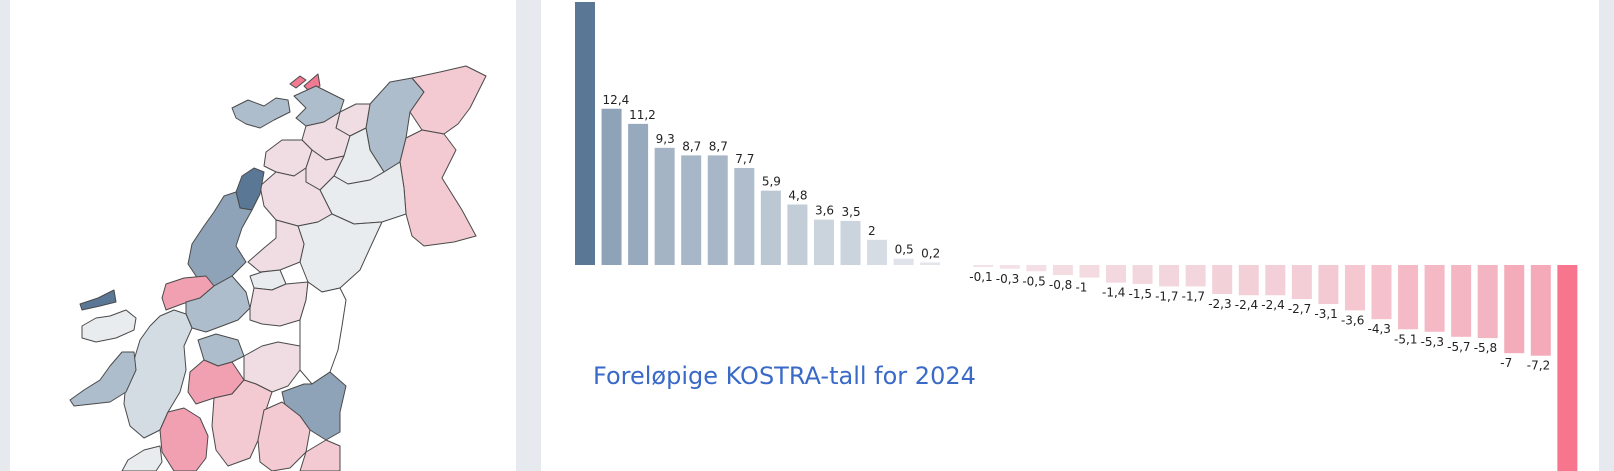  Describe the element at coordinates (1033, 281) in the screenshot. I see `bar-value-label: -0,5` at that location.